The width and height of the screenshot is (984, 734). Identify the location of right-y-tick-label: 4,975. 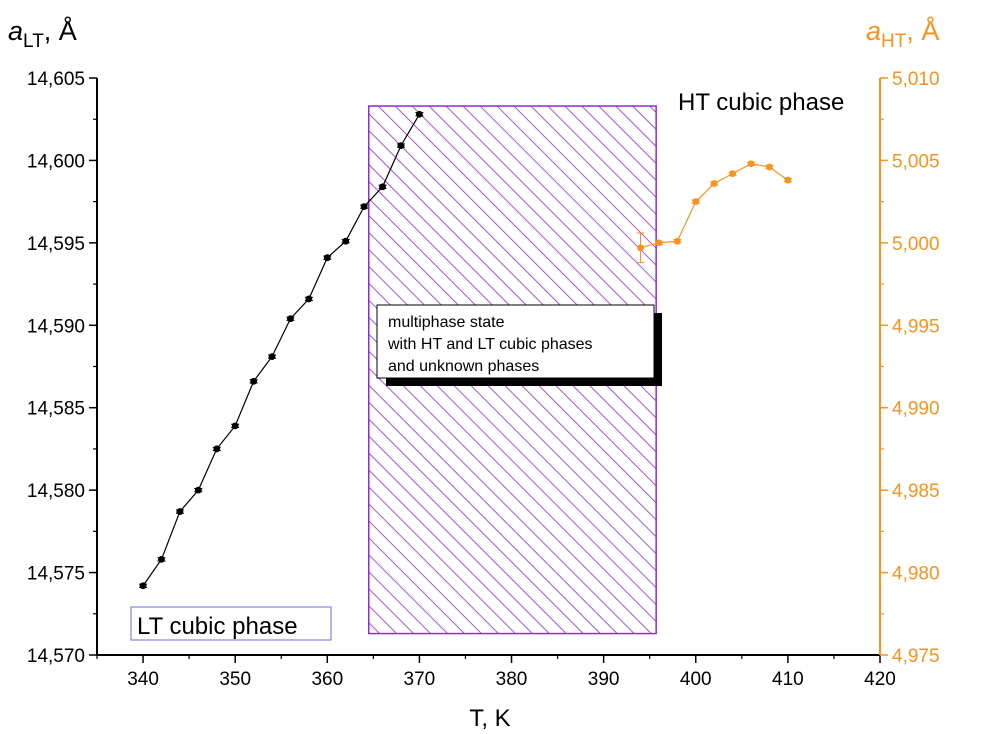
(916, 656).